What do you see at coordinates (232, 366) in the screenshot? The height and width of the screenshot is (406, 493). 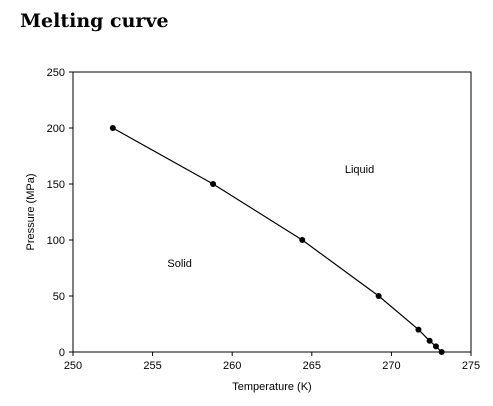 I see `x-tick-label: 260` at bounding box center [232, 366].